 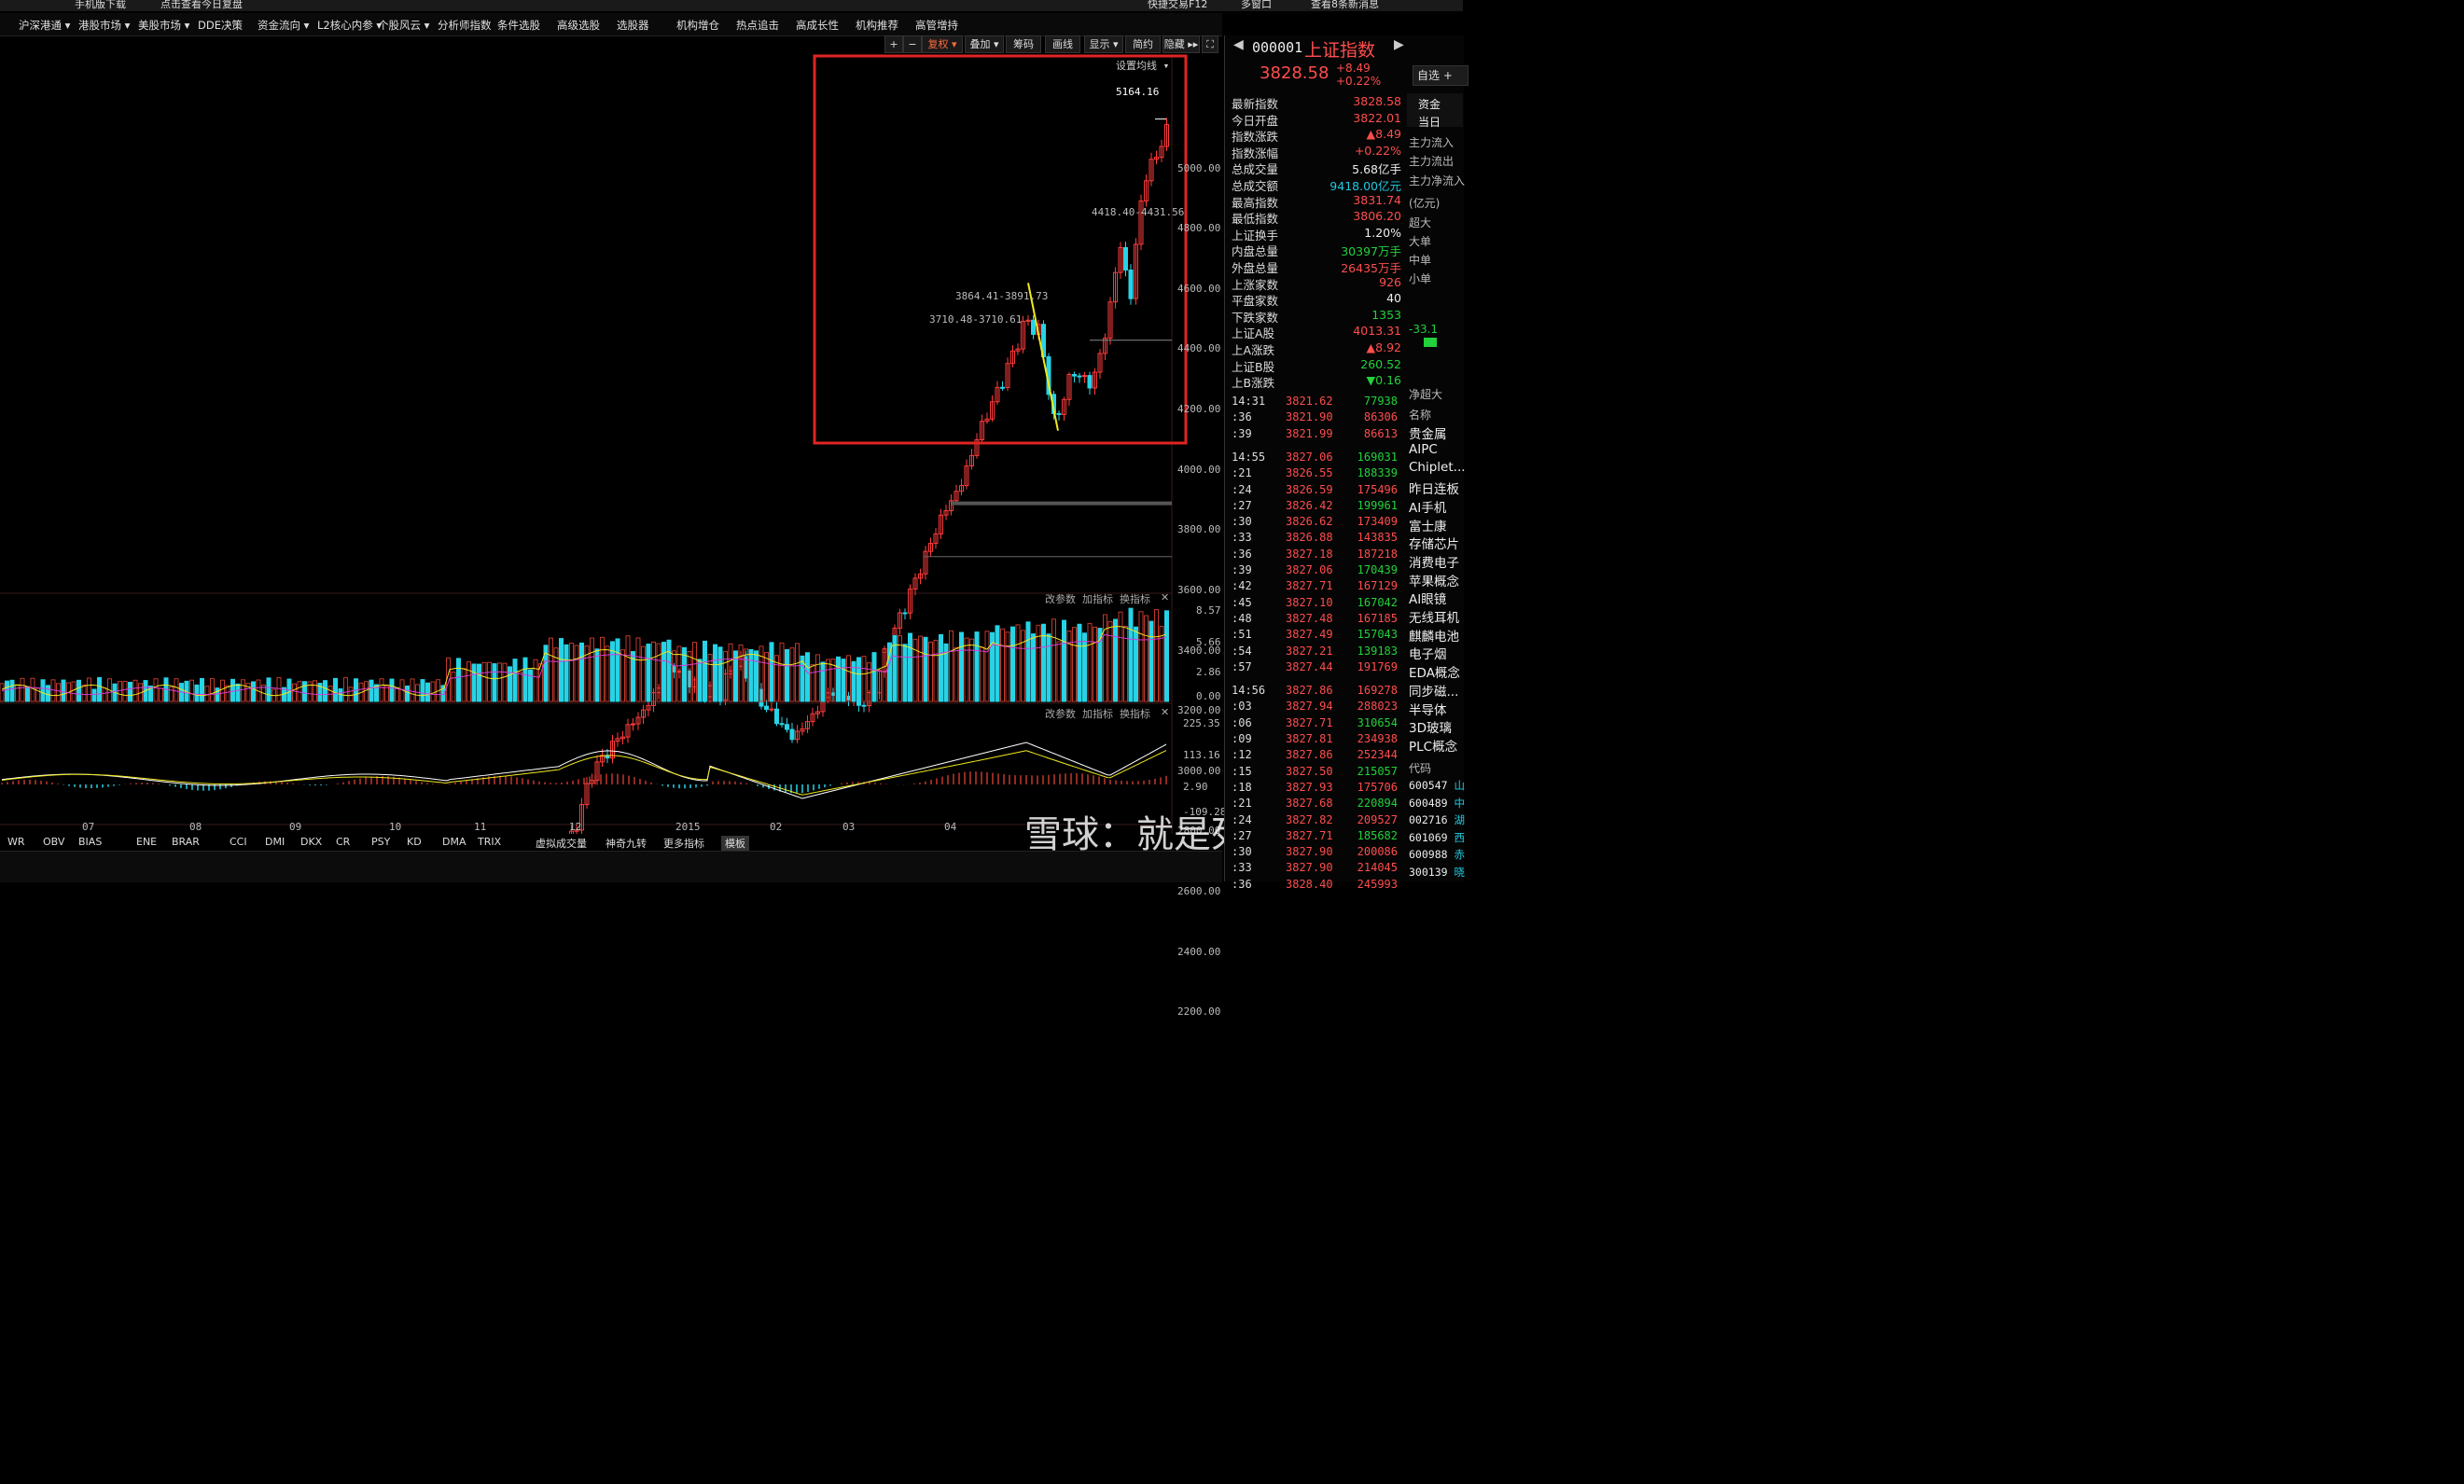 I want to click on sector-item: AI眼镜, so click(x=1428, y=600).